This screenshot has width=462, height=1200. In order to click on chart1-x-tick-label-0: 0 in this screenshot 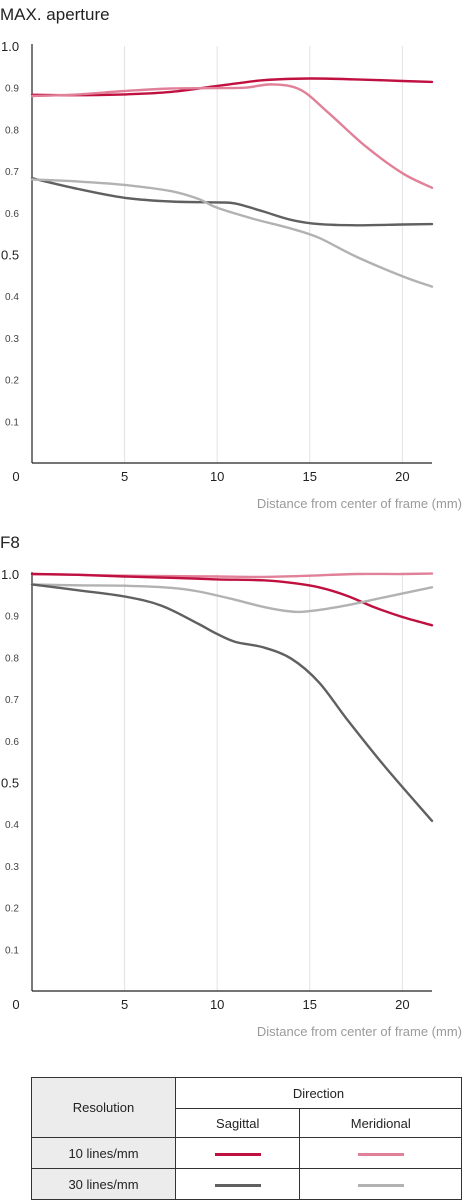, I will do `click(15, 476)`.